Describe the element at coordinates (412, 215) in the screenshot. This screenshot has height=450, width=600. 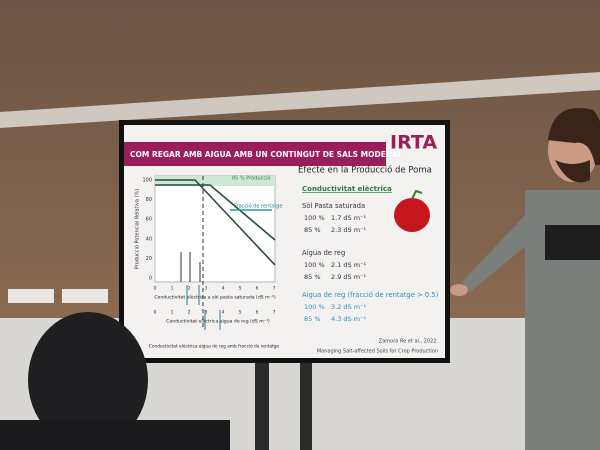
I see `apple` at that location.